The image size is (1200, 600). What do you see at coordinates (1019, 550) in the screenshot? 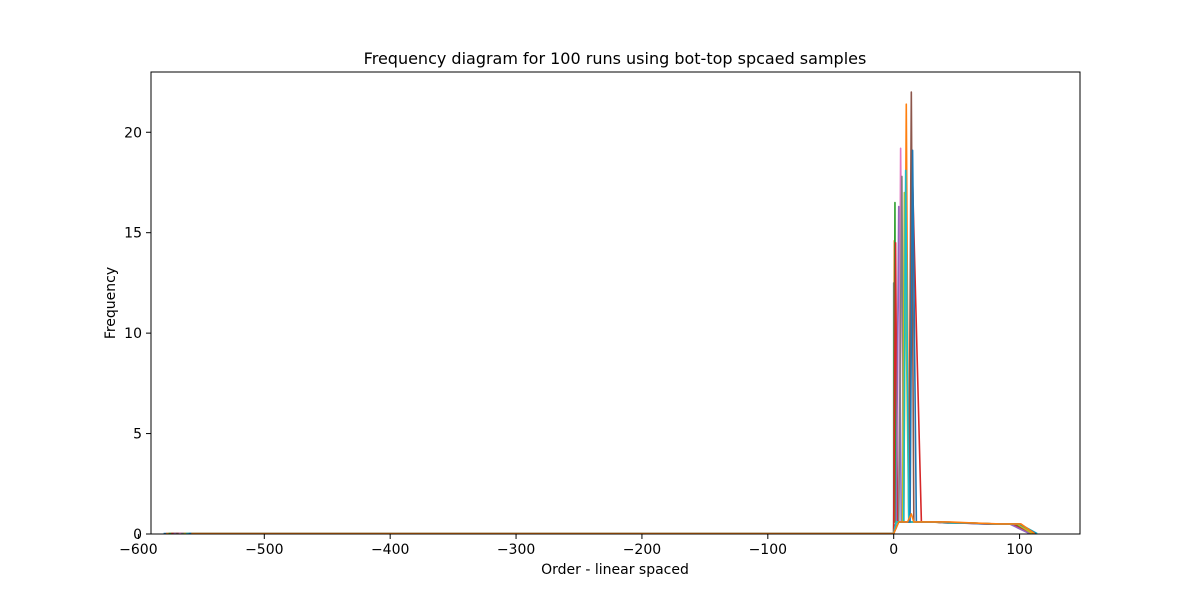
I see `x-tick-label: 100` at bounding box center [1019, 550].